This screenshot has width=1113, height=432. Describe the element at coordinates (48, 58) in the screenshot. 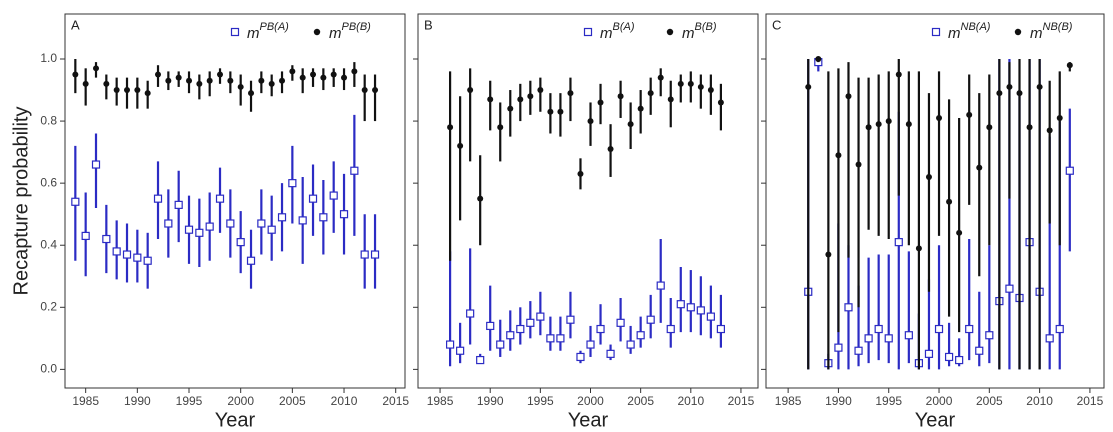

I see `y-tick-label: 1.0` at that location.